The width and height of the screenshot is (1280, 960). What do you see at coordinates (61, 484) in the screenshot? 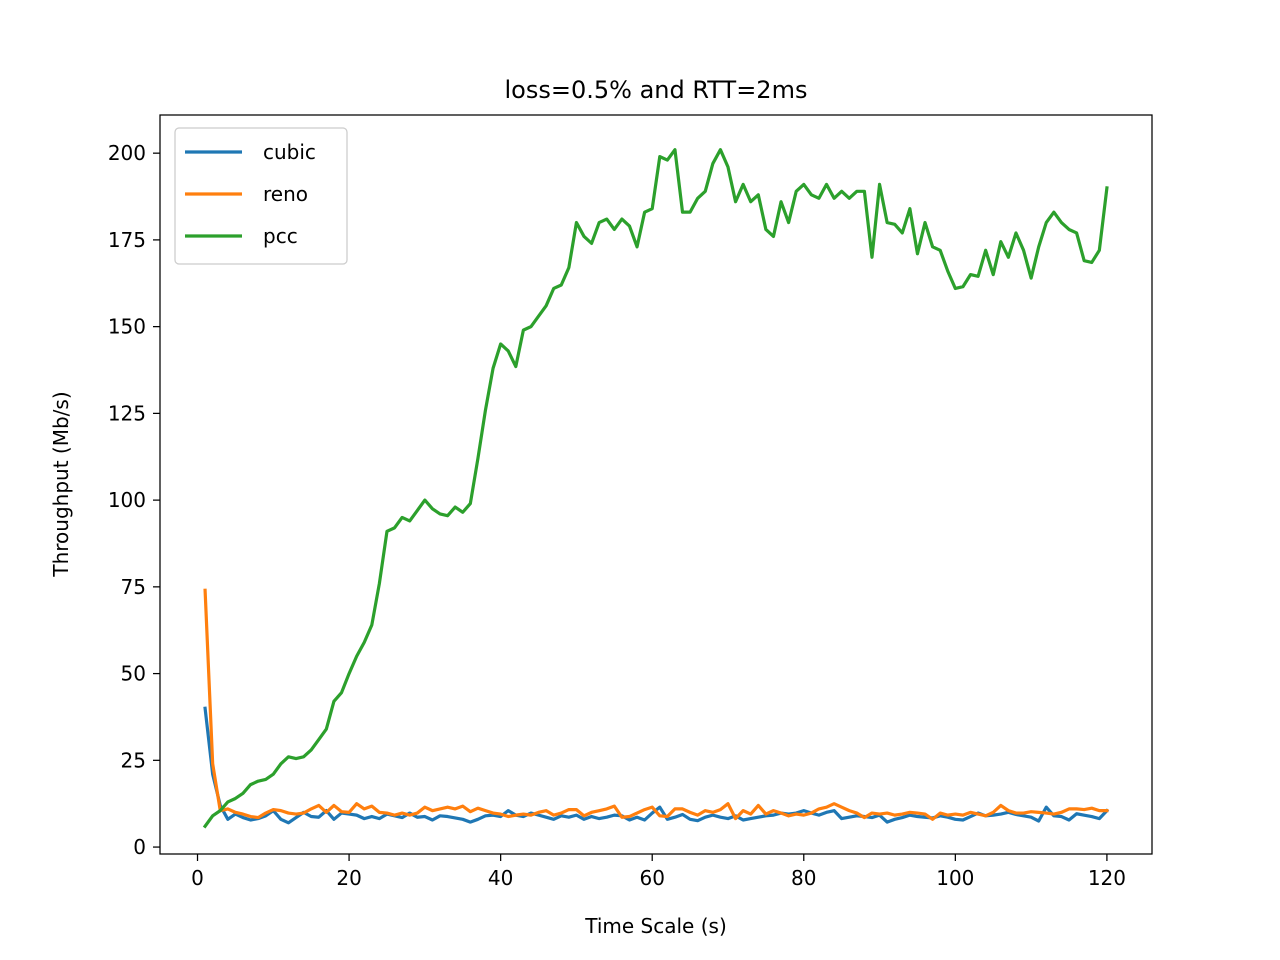
I see `y-axis-label: Throughput (Mb/s)` at bounding box center [61, 484].